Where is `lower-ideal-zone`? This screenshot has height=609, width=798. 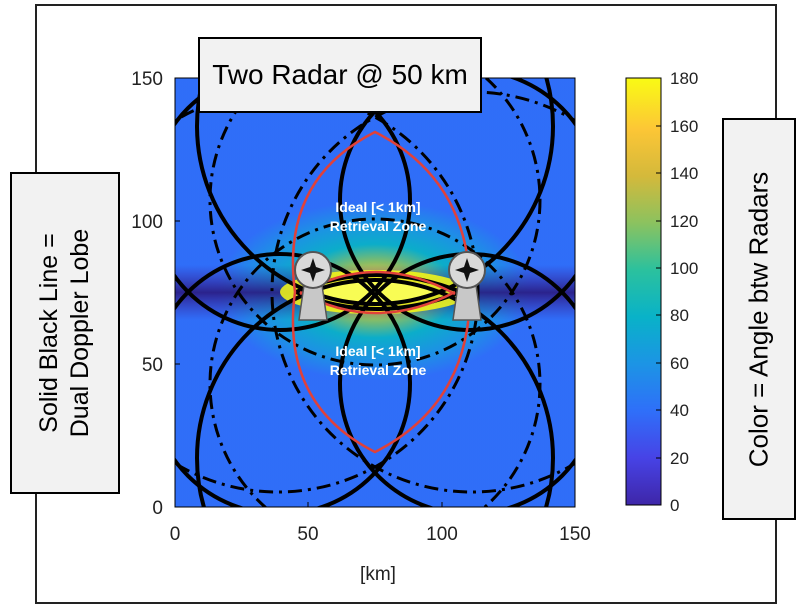 lower-ideal-zone is located at coordinates (381, 372).